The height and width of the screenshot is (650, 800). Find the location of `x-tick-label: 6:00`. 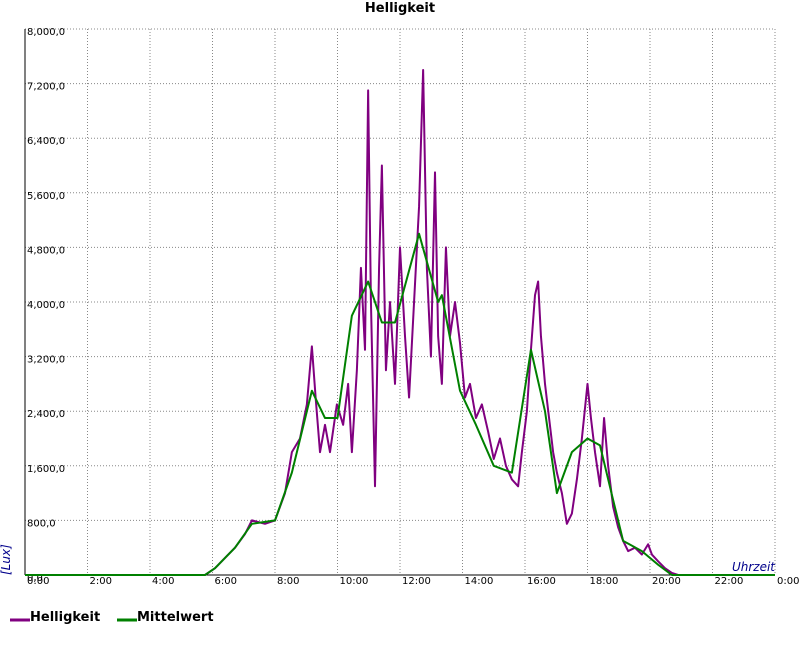

x-tick-label: 6:00 is located at coordinates (226, 581).